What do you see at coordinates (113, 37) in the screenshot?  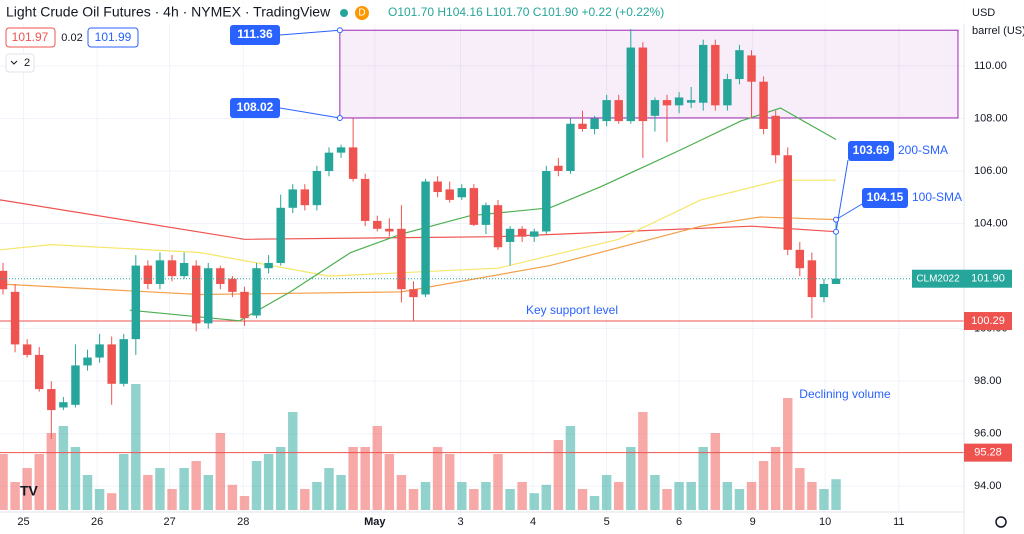 I see `ask-box` at bounding box center [113, 37].